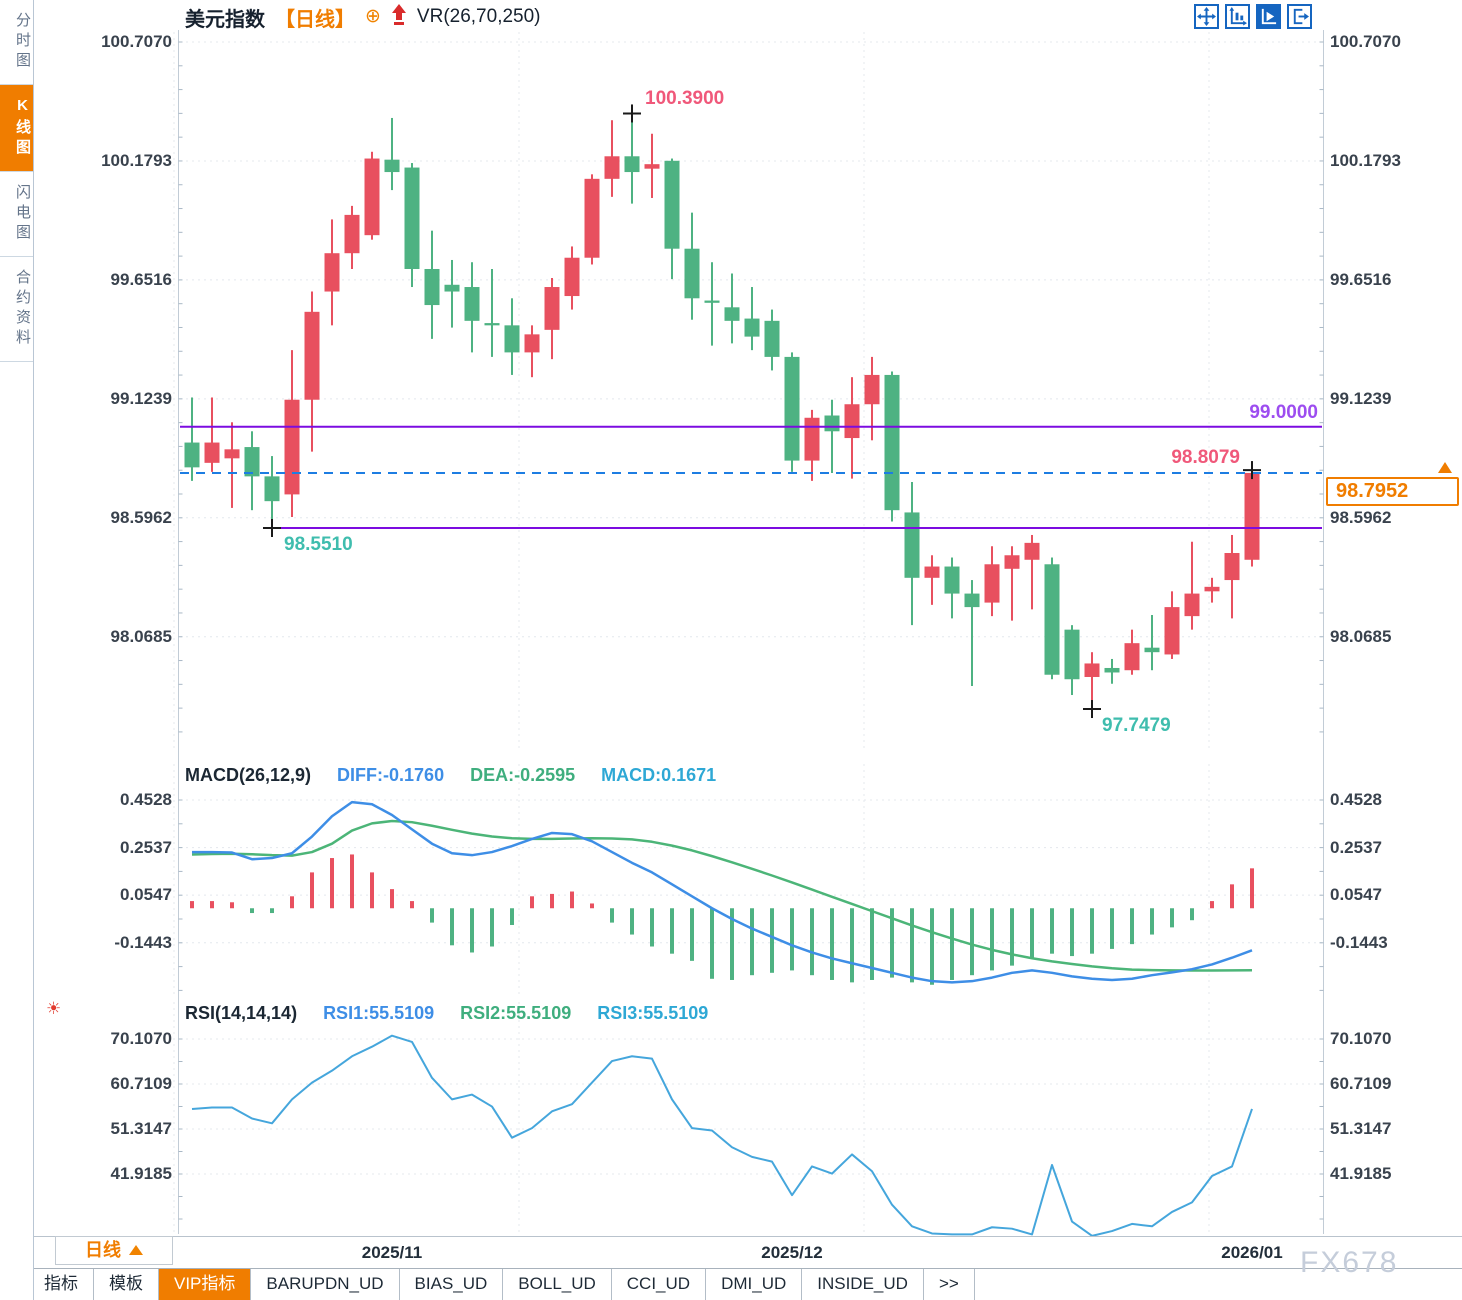  What do you see at coordinates (61, 1284) in the screenshot?
I see `bottom-tab-0: 指标` at bounding box center [61, 1284].